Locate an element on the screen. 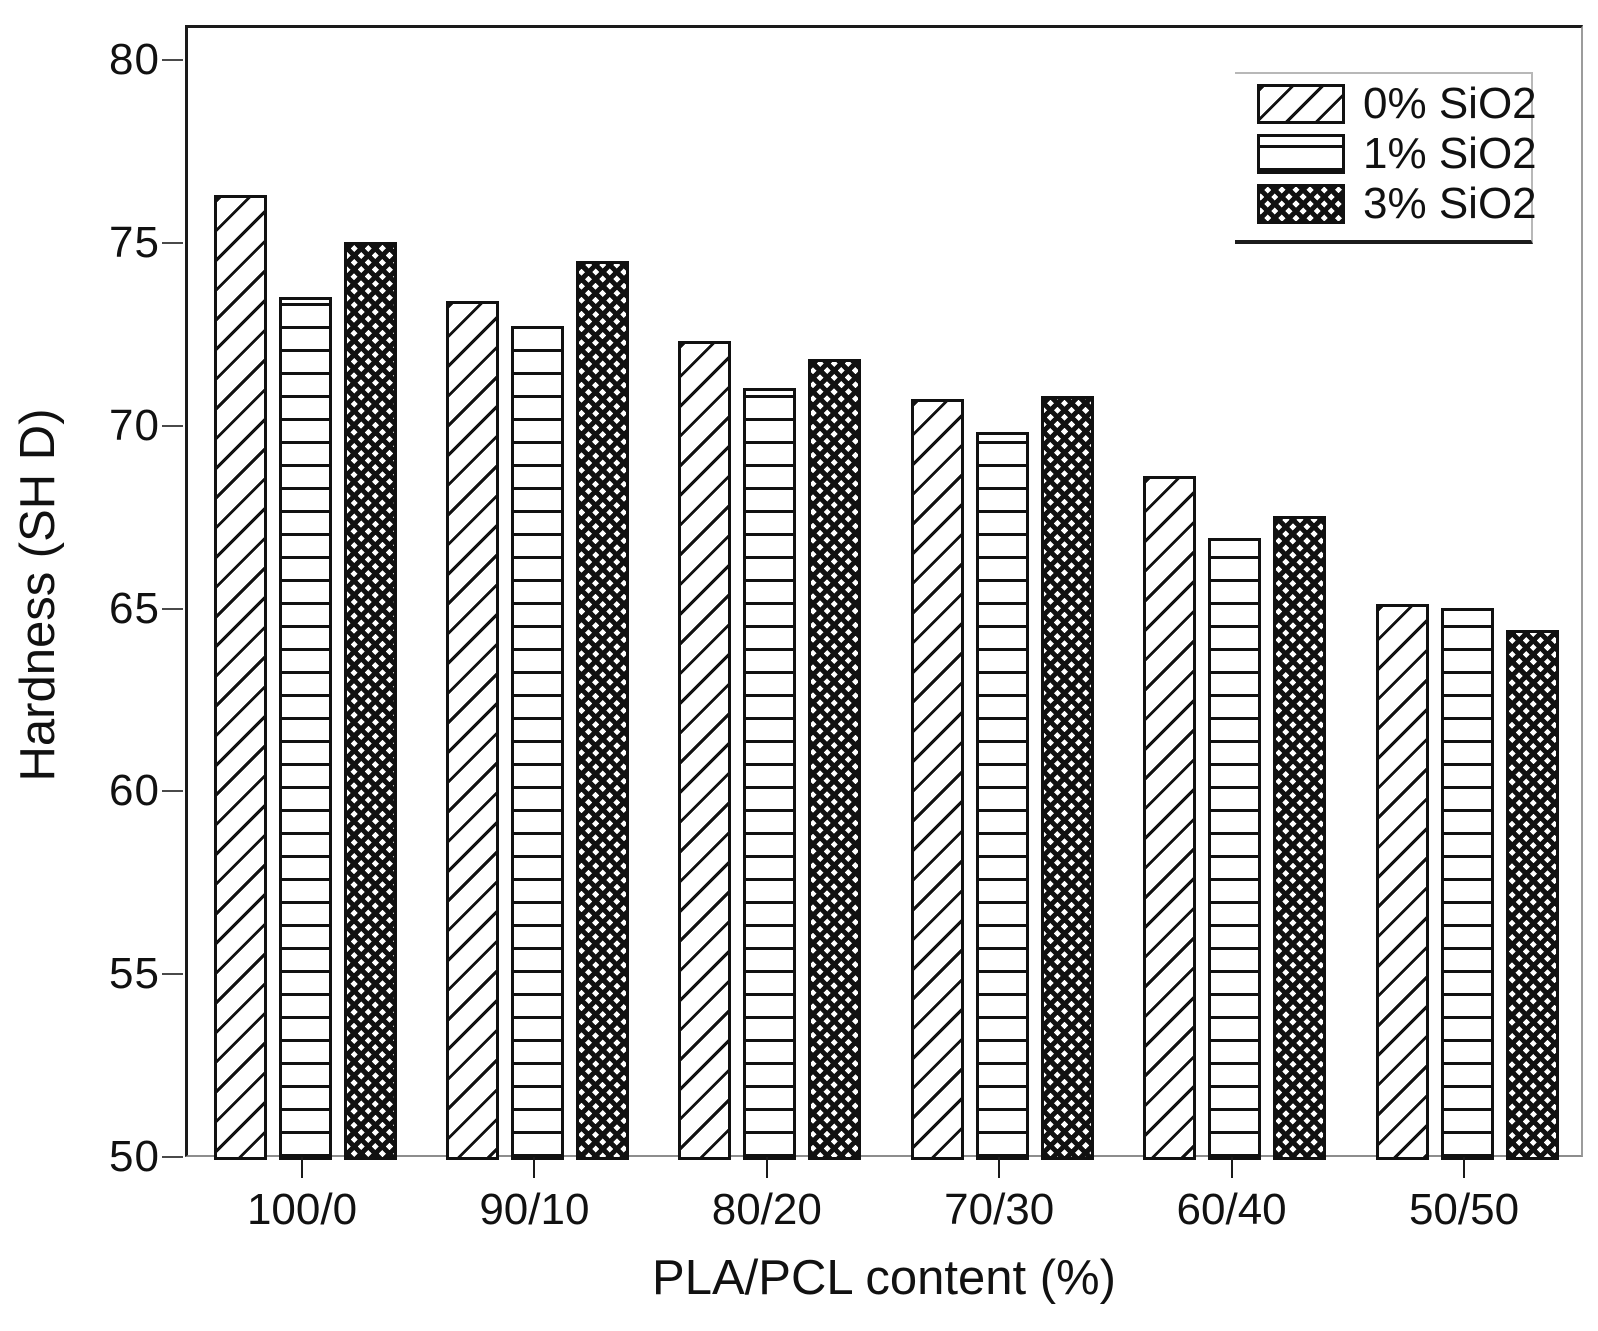  legend-row-0-sio2: 0% SiO2 is located at coordinates (1397, 104).